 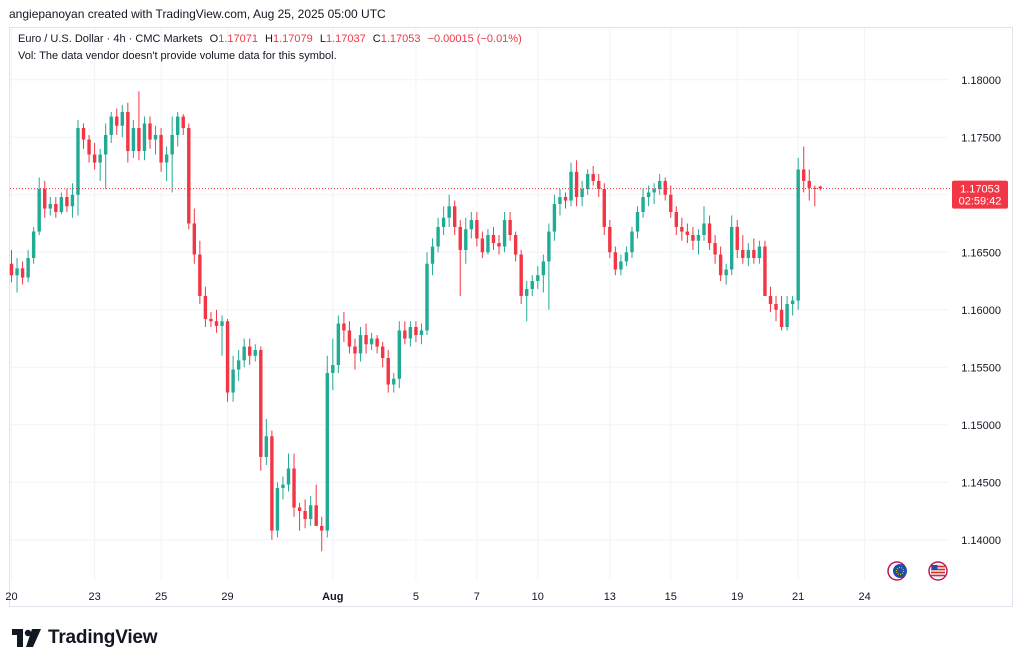 What do you see at coordinates (322, 39) in the screenshot?
I see `low-label: L` at bounding box center [322, 39].